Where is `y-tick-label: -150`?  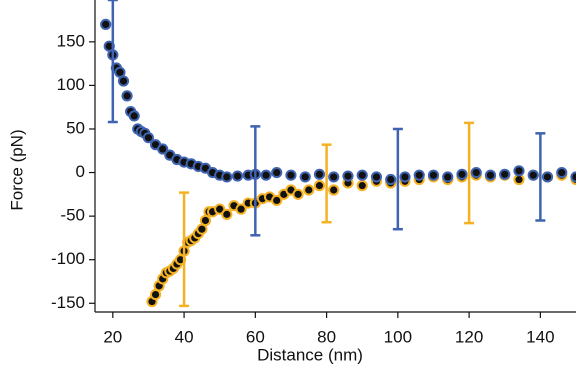
y-tick-label: -150 is located at coordinates (68, 302).